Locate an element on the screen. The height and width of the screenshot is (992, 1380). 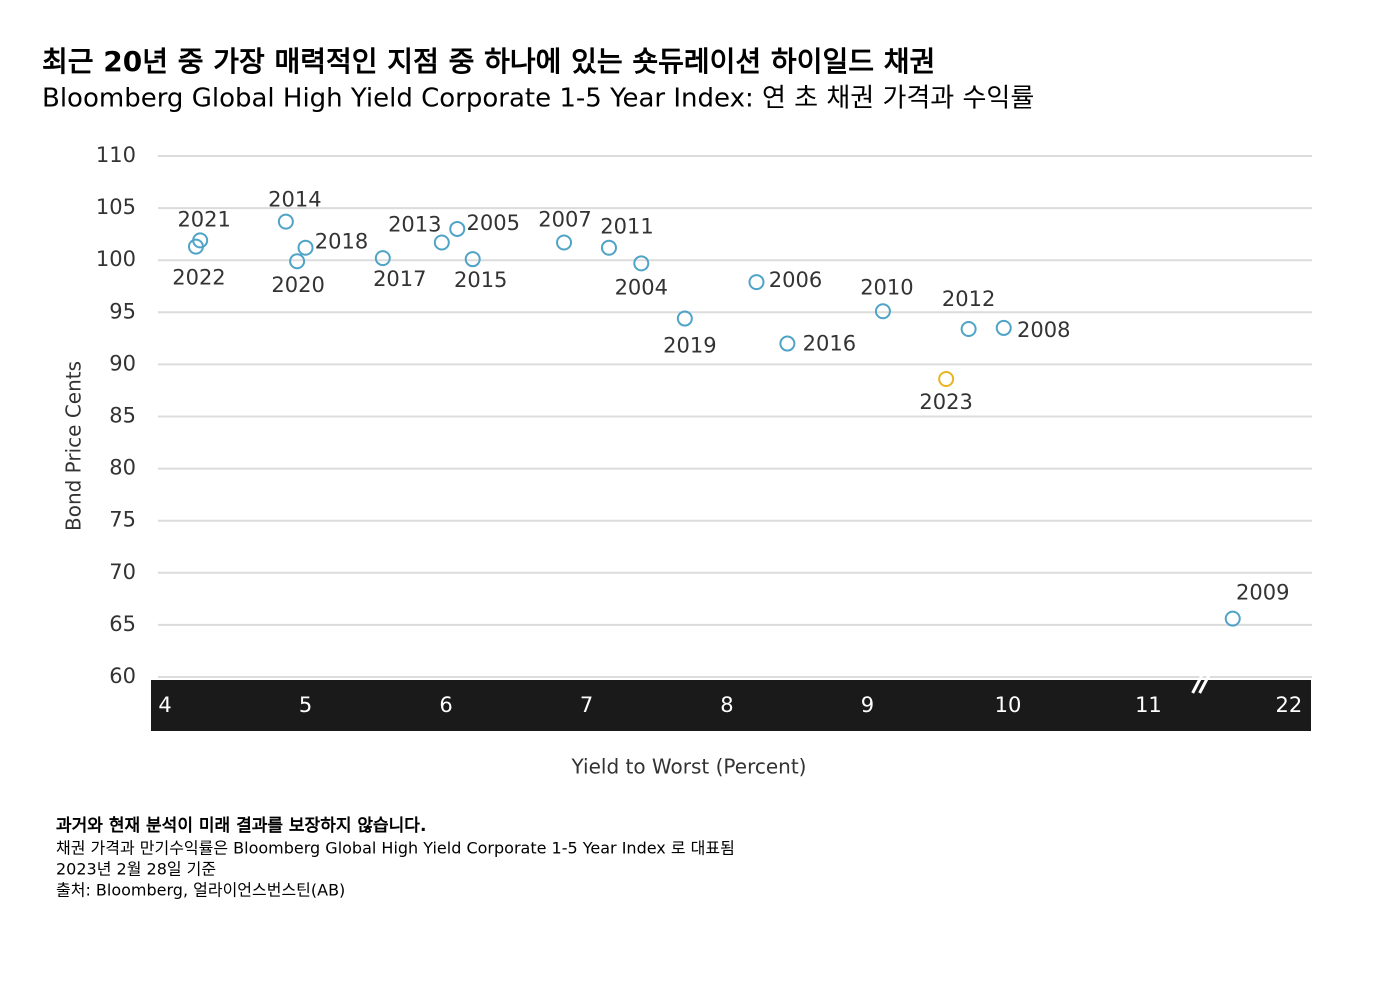
point-label: 2020 is located at coordinates (297, 285).